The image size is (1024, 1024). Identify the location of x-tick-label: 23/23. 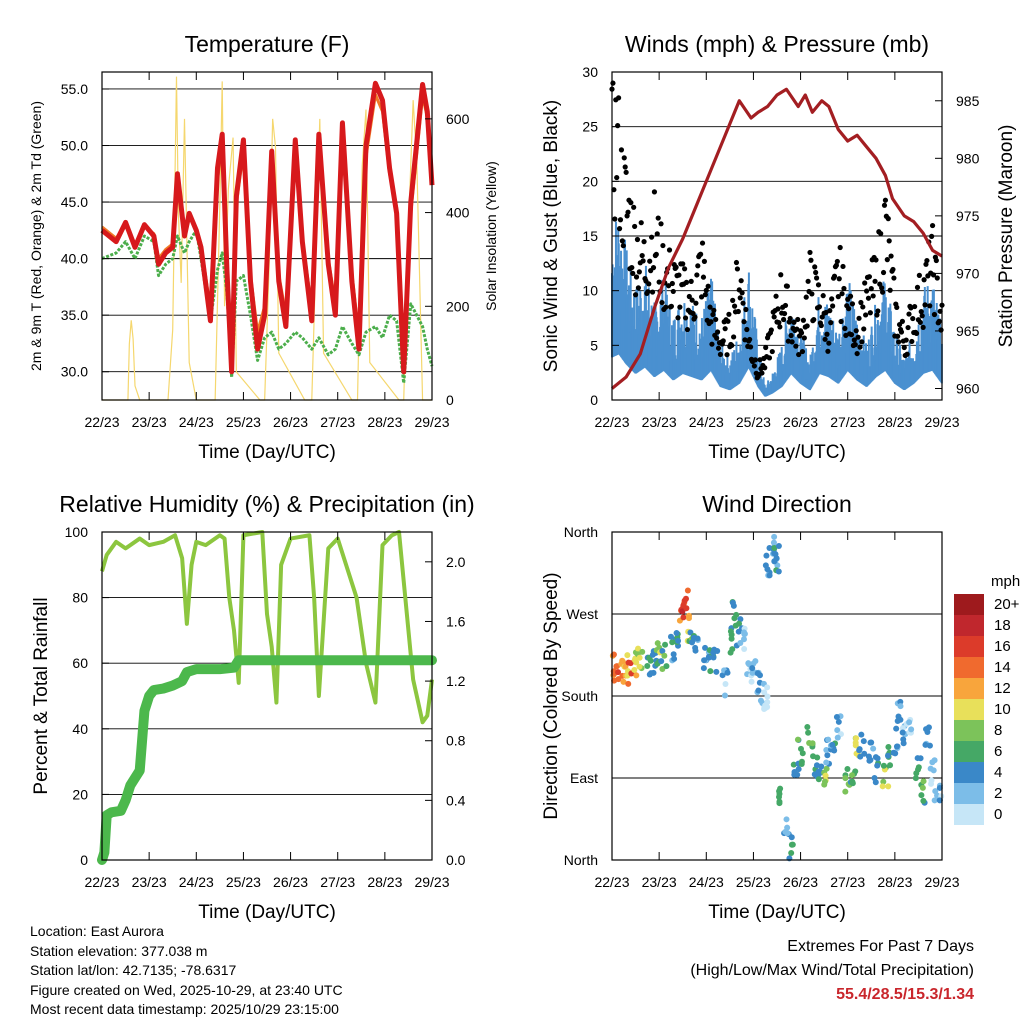
(149, 882).